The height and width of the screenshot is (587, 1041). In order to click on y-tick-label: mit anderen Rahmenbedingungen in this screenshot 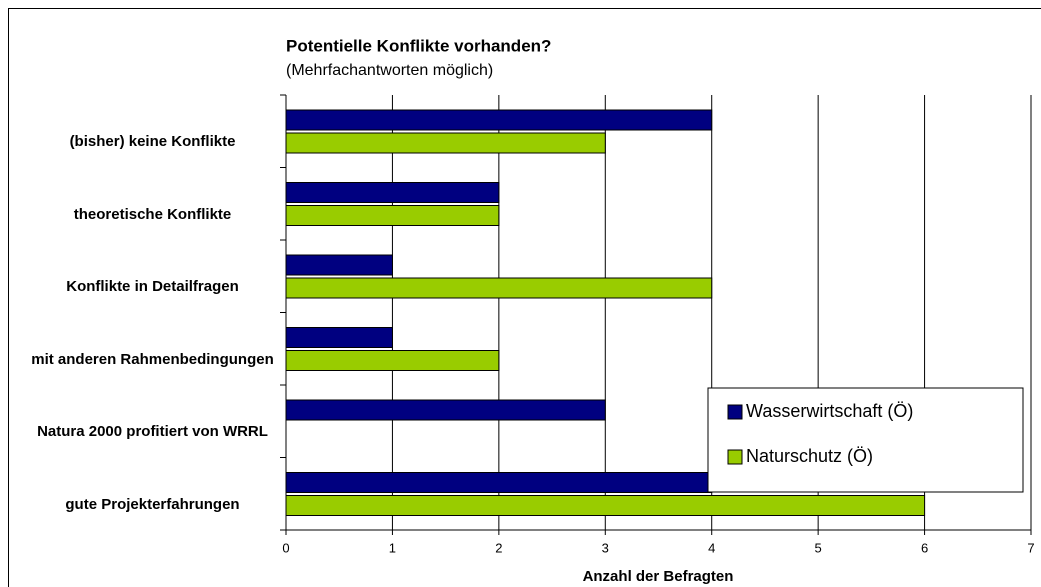, I will do `click(152, 359)`.